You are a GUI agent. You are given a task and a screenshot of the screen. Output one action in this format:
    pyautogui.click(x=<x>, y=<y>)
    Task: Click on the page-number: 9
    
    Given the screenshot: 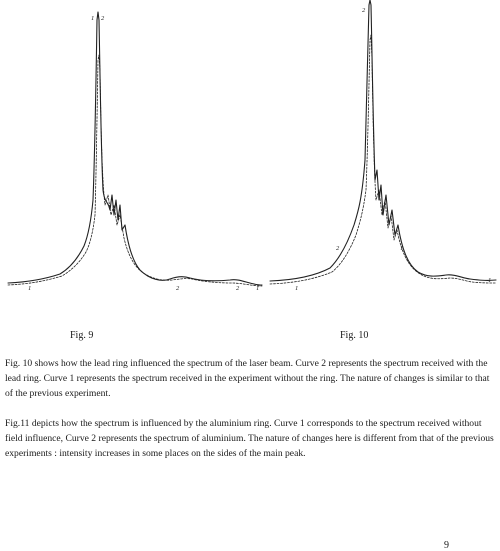 What is the action you would take?
    pyautogui.click(x=446, y=545)
    